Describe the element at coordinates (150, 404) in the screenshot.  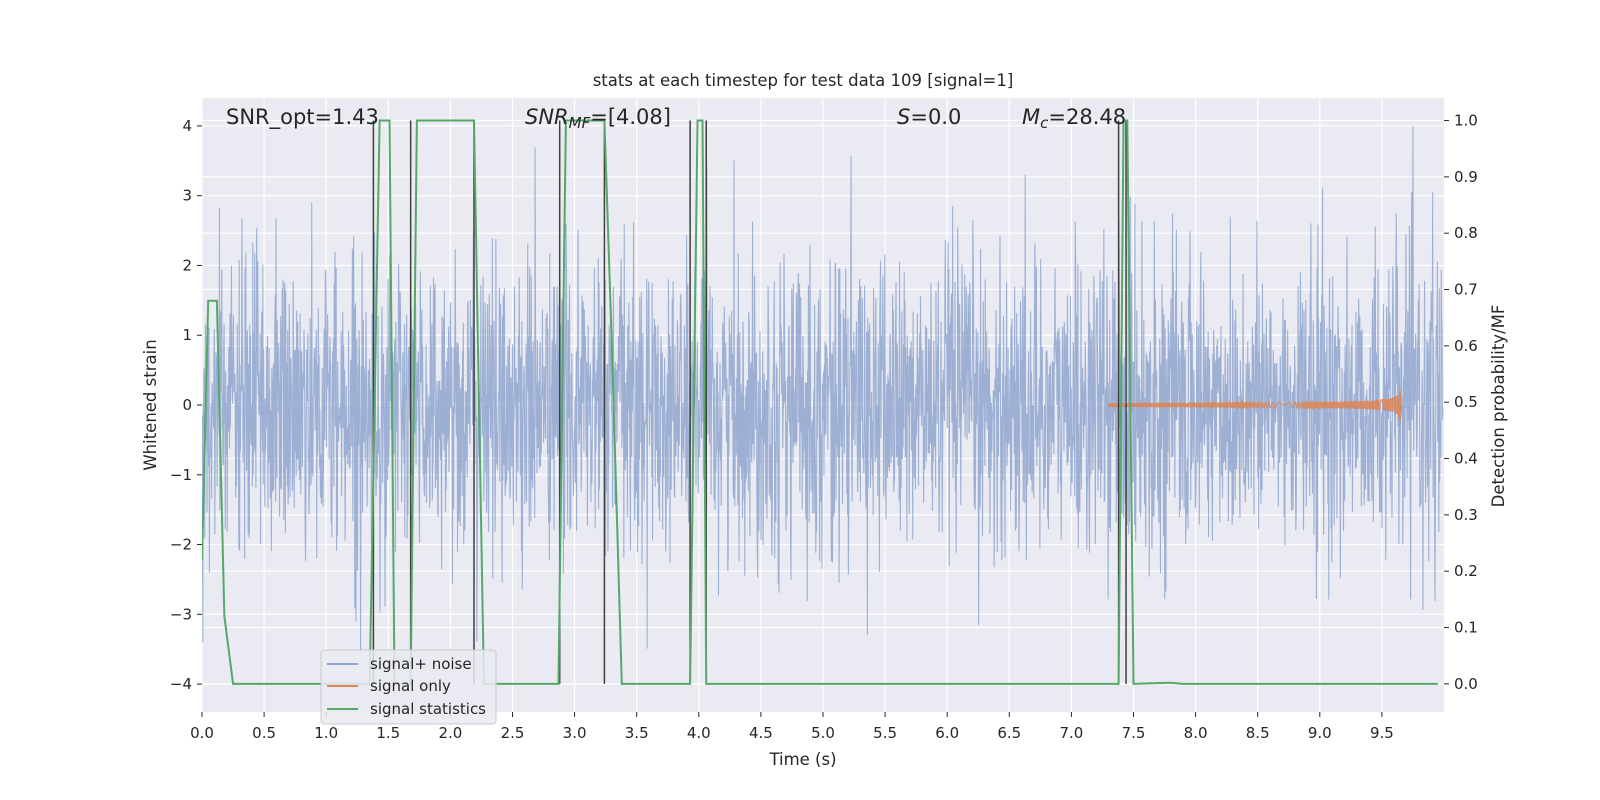
I see `y-axis-label: Whitened strain` at that location.